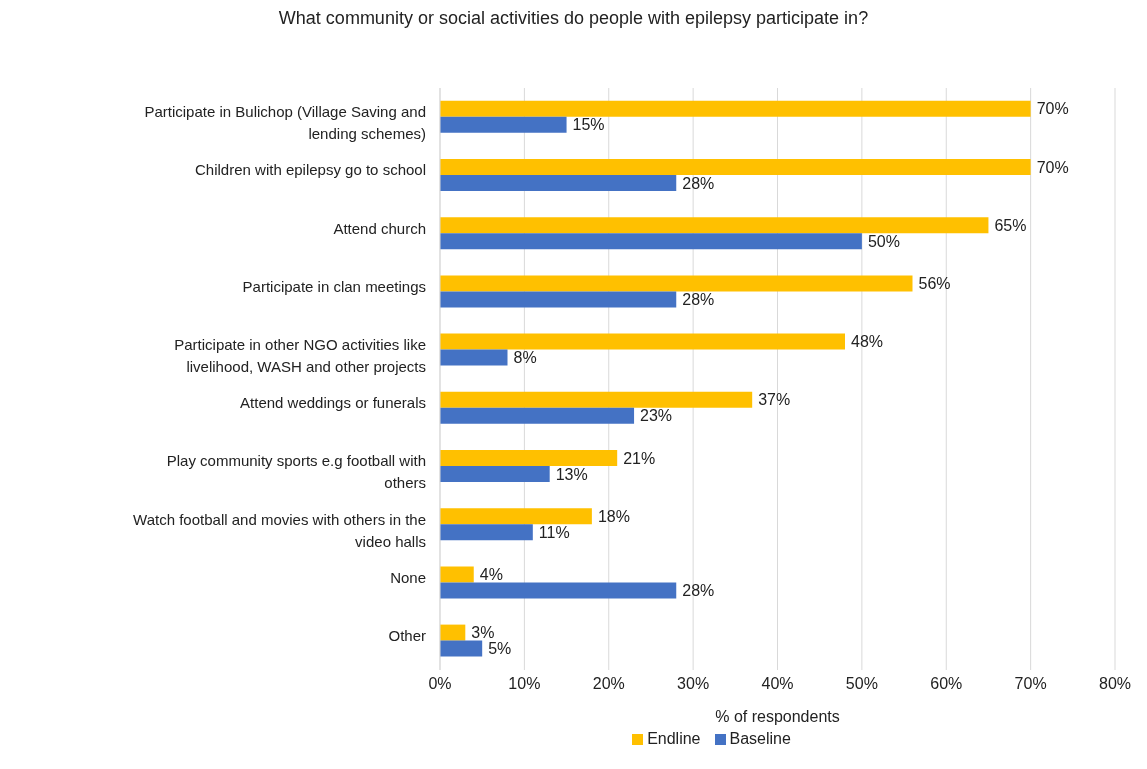  I want to click on y-tick-label: Other, so click(407, 635).